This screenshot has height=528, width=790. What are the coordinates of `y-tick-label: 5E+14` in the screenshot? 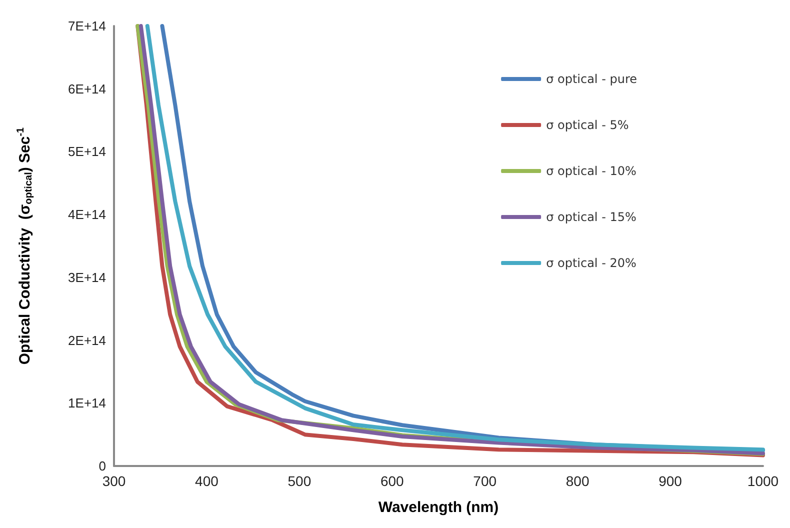 It's located at (87, 152).